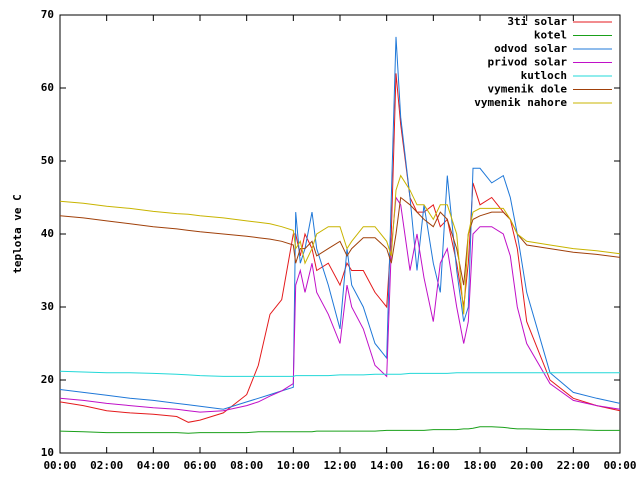 The width and height of the screenshot is (640, 480). What do you see at coordinates (47, 379) in the screenshot?
I see `y-tick-label: 20` at bounding box center [47, 379].